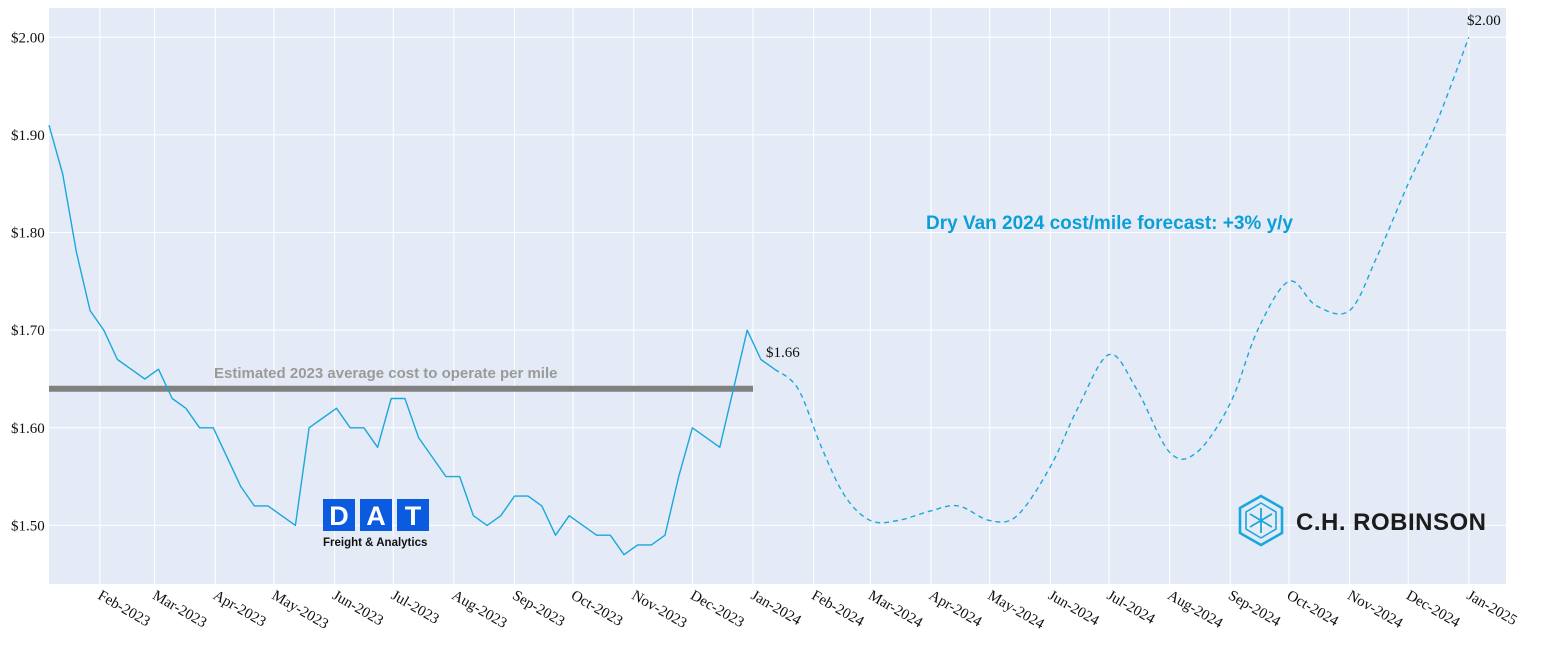 The image size is (1555, 646). Describe the element at coordinates (124, 609) in the screenshot. I see `x-tick-label-feb-2023: Feb-2023` at that location.